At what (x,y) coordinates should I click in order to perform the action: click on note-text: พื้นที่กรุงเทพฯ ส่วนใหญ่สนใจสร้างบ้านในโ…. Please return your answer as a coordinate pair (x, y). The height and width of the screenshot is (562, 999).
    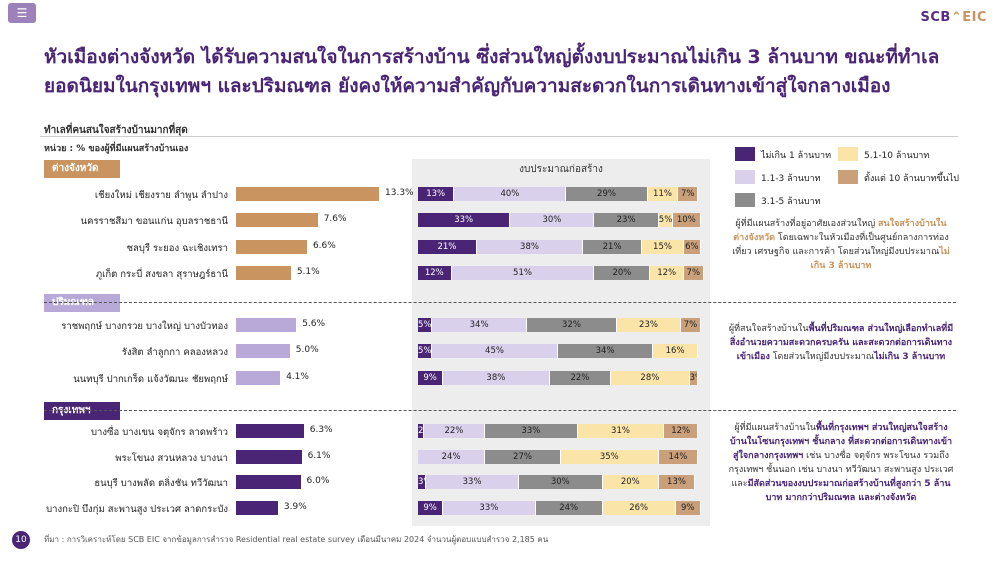
    Looking at the image, I should click on (841, 442).